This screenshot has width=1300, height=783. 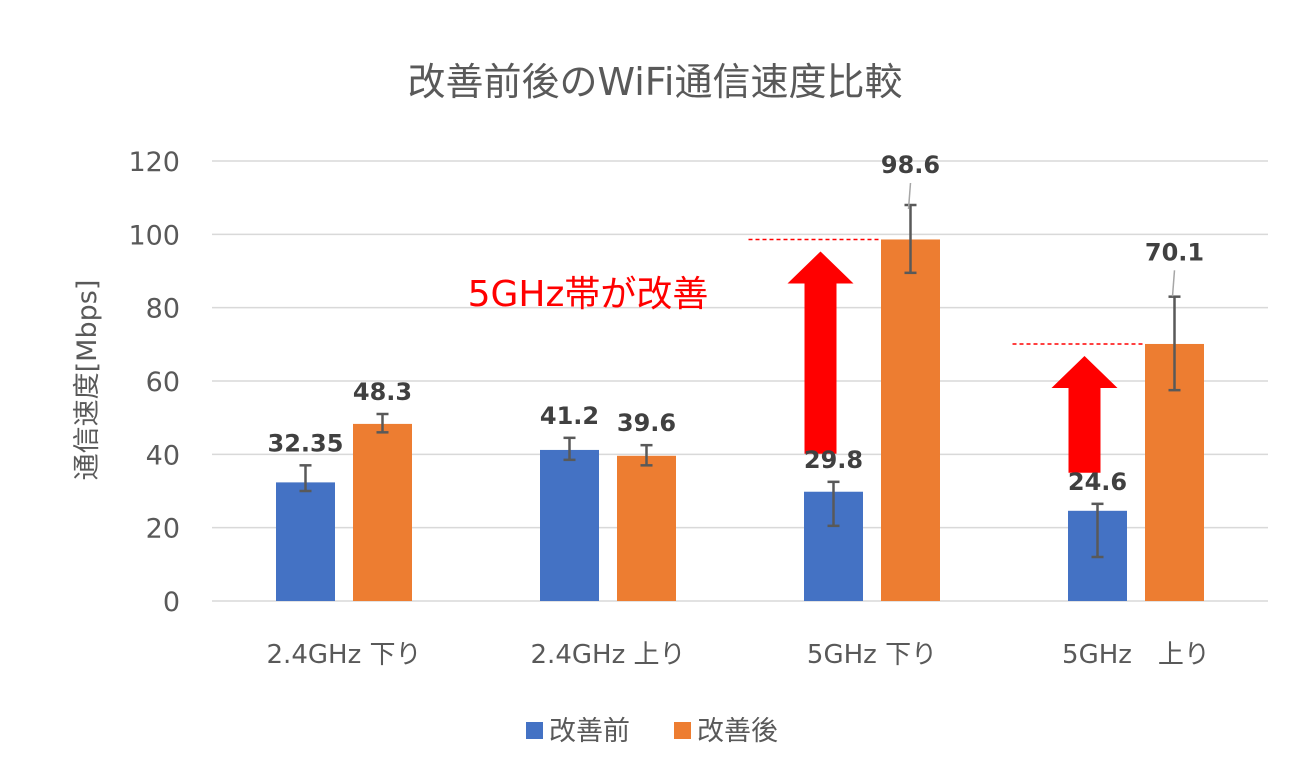 I want to click on y-axis-ticks: 0 20 40 60 80 100 120, so click(x=154, y=382).